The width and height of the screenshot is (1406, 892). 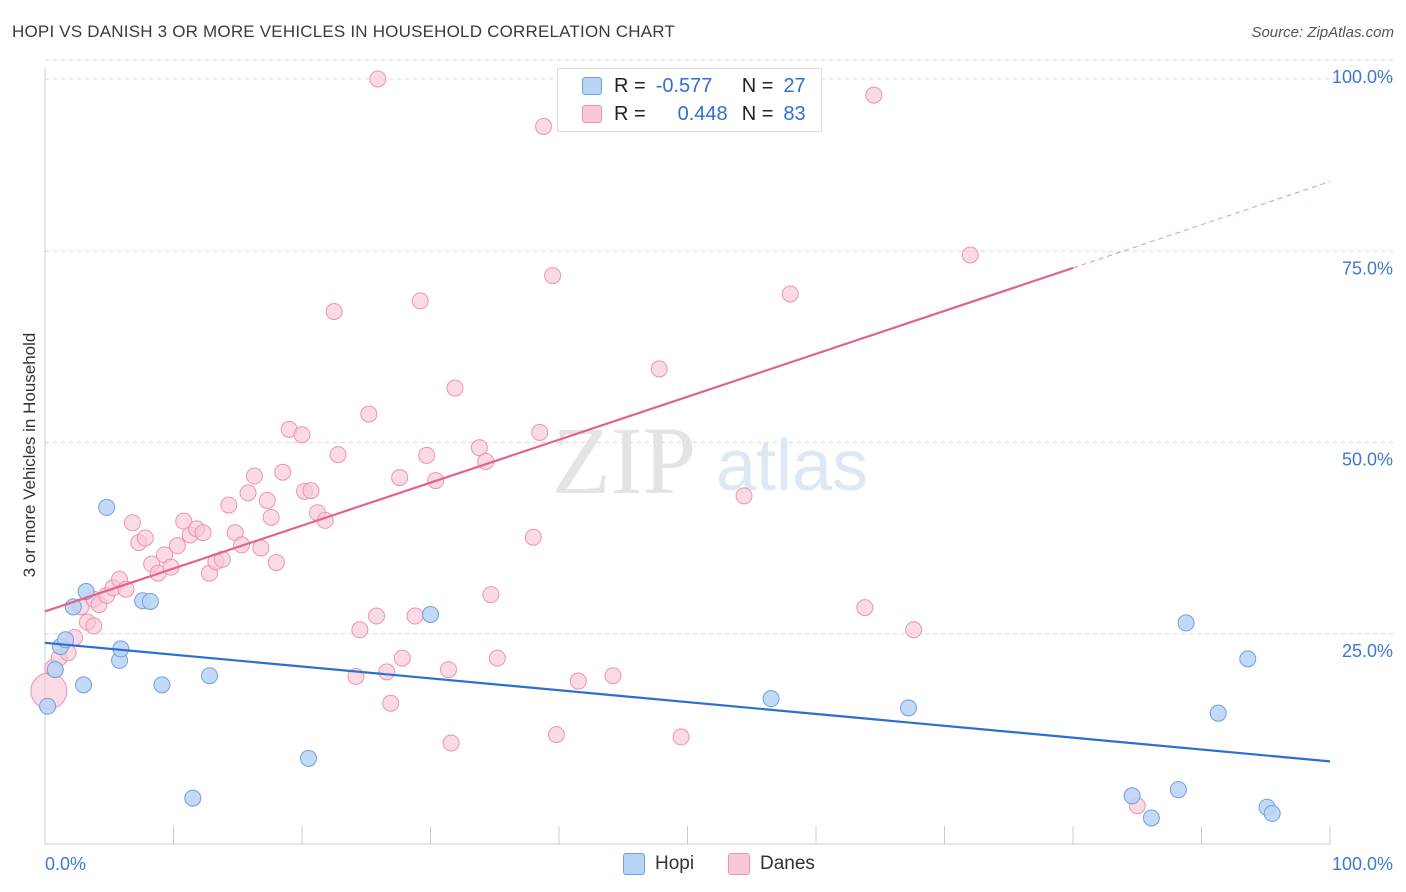 I want to click on legend-hopi-label: Hopi, so click(x=675, y=863).